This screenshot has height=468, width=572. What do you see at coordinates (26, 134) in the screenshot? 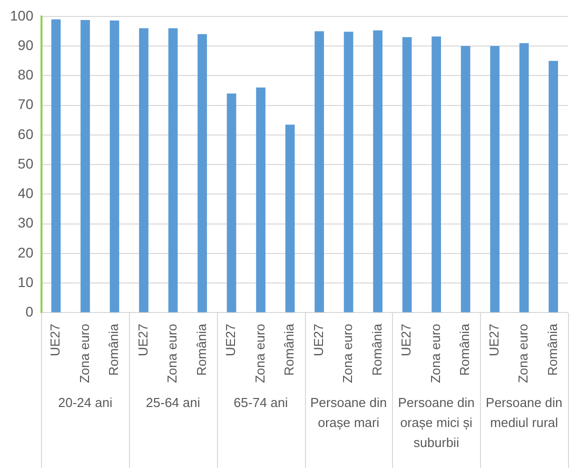
I see `y-tick-label: 60` at bounding box center [26, 134].